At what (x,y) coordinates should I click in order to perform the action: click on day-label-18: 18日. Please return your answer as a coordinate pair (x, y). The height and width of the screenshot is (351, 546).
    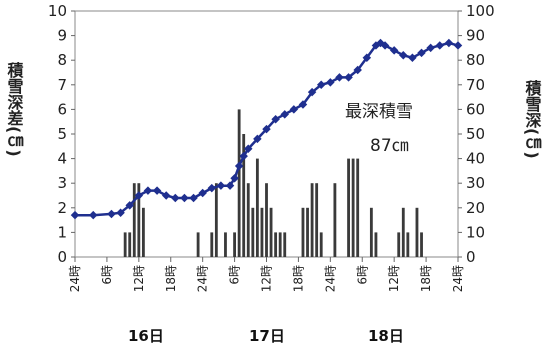
    Looking at the image, I should click on (386, 336).